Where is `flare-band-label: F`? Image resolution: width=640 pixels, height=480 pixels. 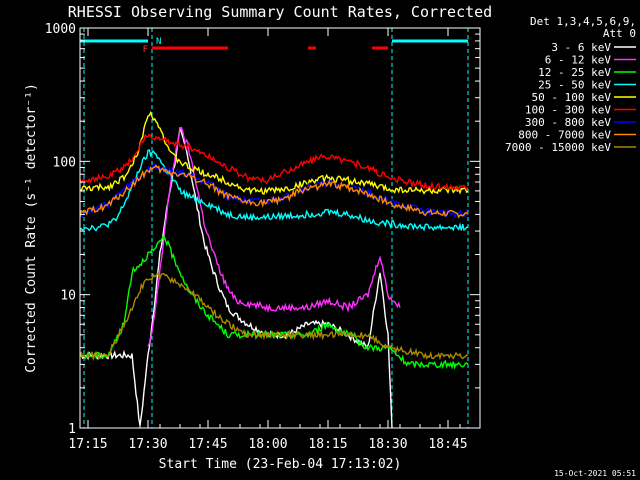
flare-band-label: F is located at coordinates (145, 50).